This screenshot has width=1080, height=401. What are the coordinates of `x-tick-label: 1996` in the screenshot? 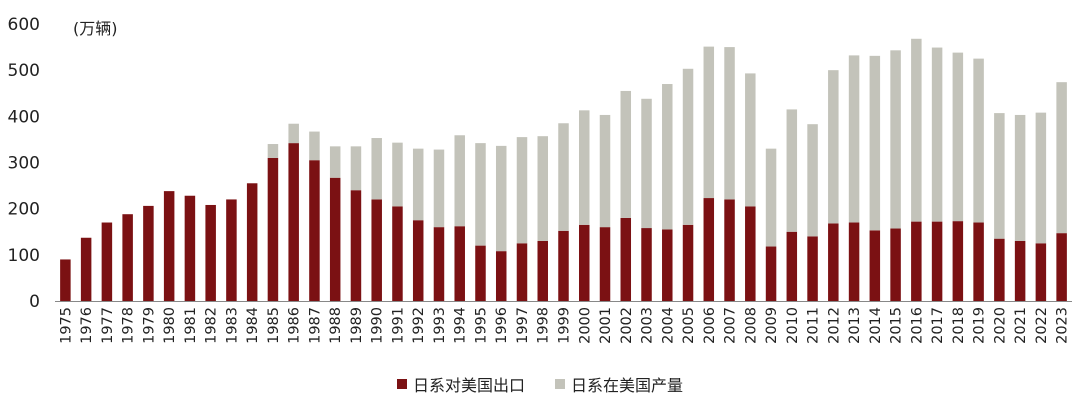 It's located at (502, 325).